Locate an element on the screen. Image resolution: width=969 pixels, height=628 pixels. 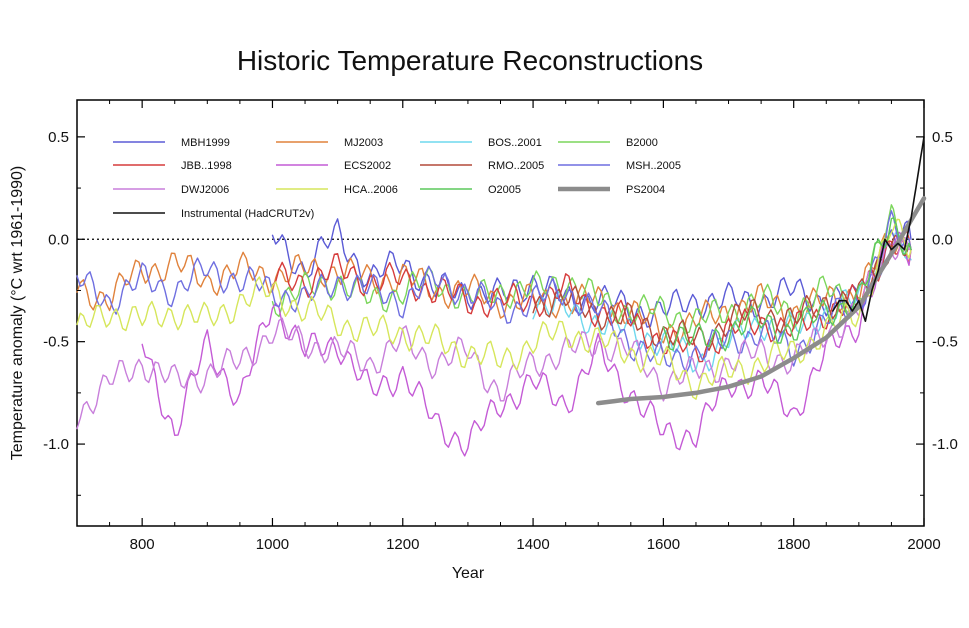
y-tick-label-right: 0.5 is located at coordinates (942, 137).